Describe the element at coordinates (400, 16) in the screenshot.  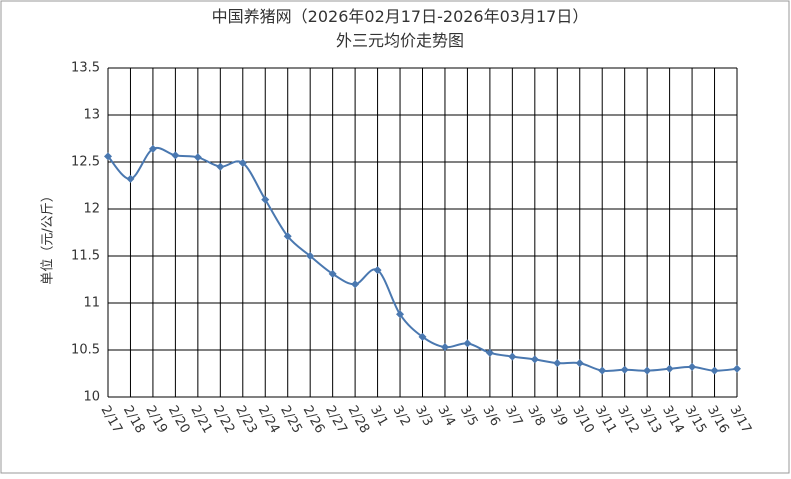
I see `chart-title: 中国养猪网（2026年02月17日-2026年03月17日）` at that location.